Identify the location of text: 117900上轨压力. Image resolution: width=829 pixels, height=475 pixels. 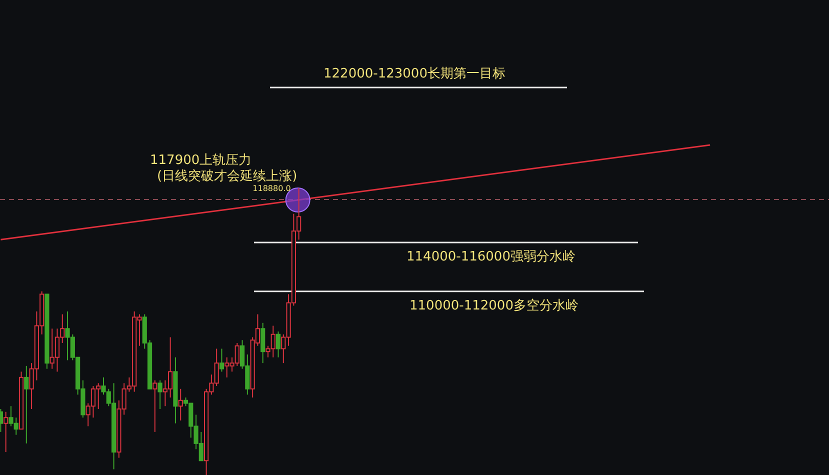
(201, 160).